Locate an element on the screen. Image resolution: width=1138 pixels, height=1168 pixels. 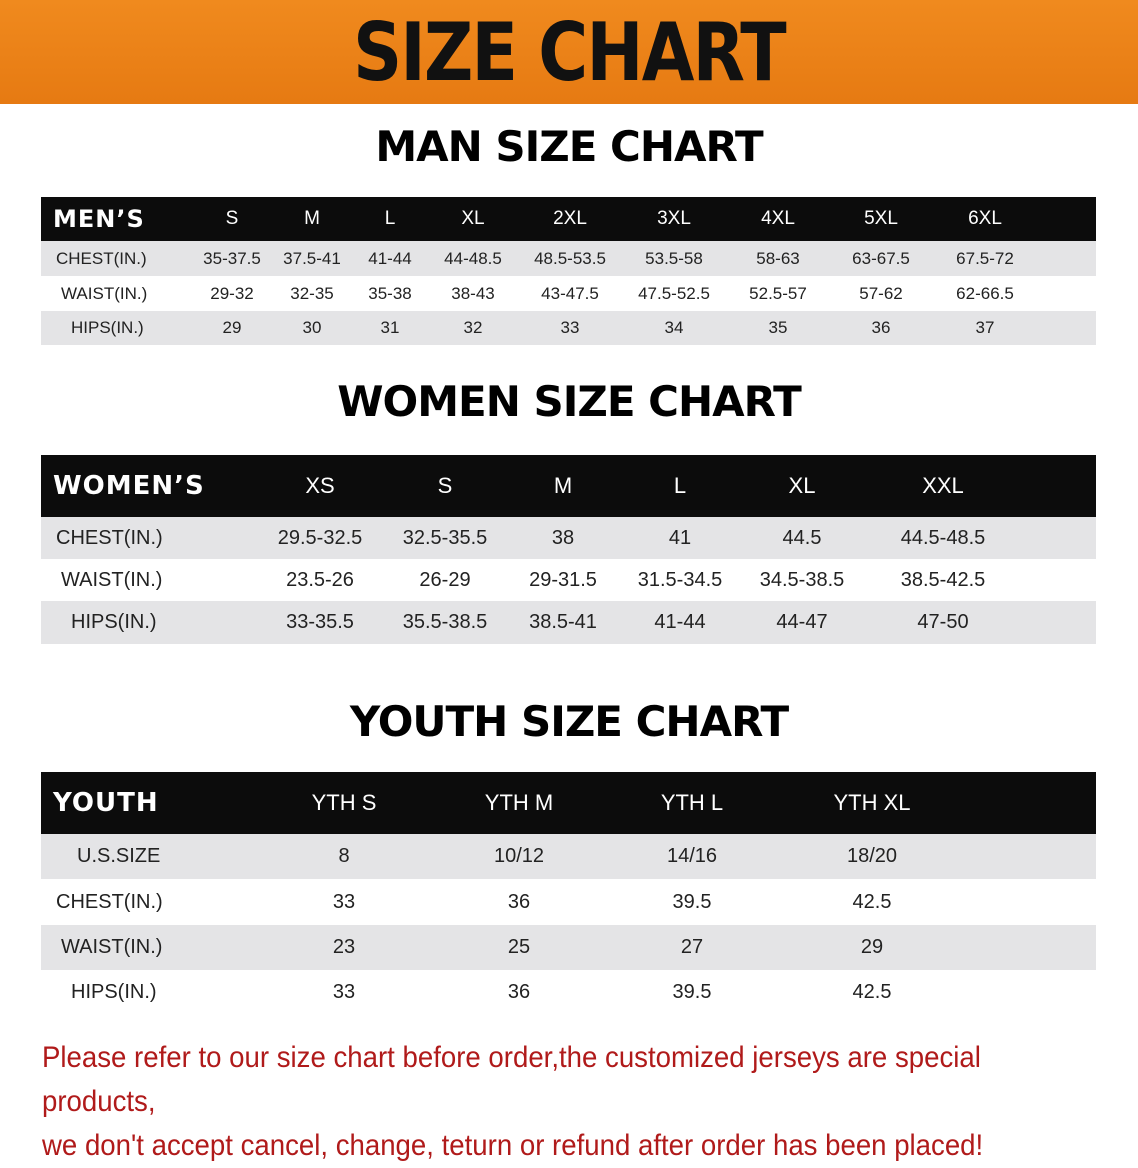
size-header: L is located at coordinates (390, 218).